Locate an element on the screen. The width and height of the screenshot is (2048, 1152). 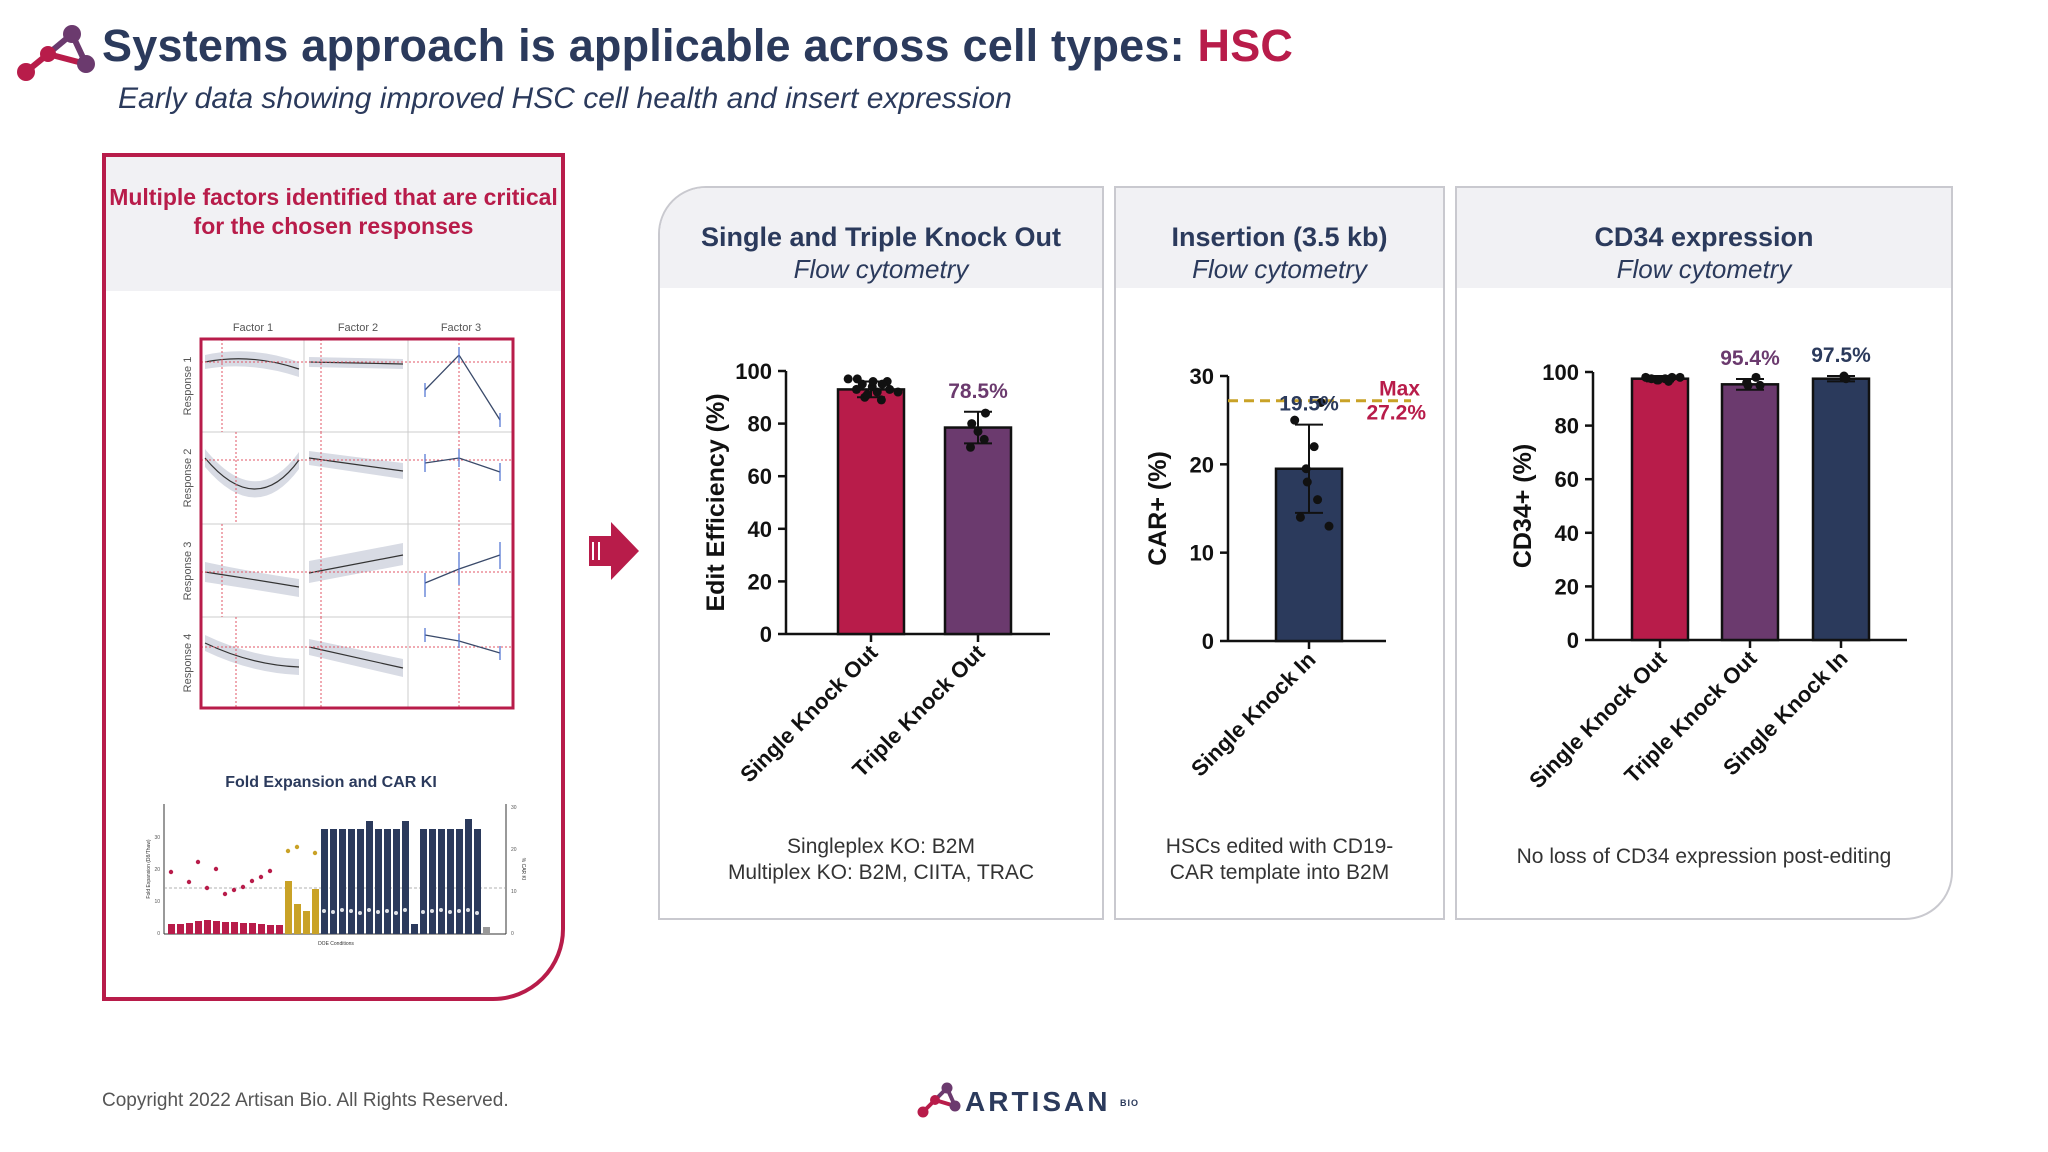
fold-y-tick: 30 is located at coordinates (157, 838).